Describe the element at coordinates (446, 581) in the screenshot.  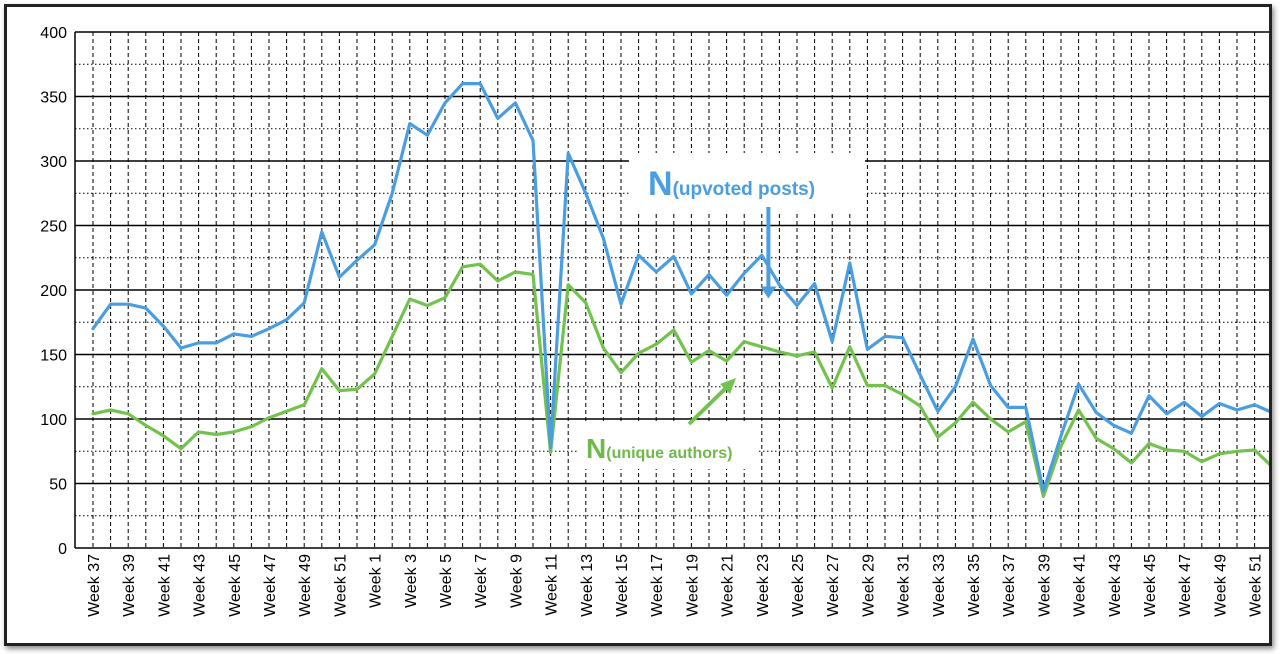
I see `x-tick-label: Week 5` at that location.